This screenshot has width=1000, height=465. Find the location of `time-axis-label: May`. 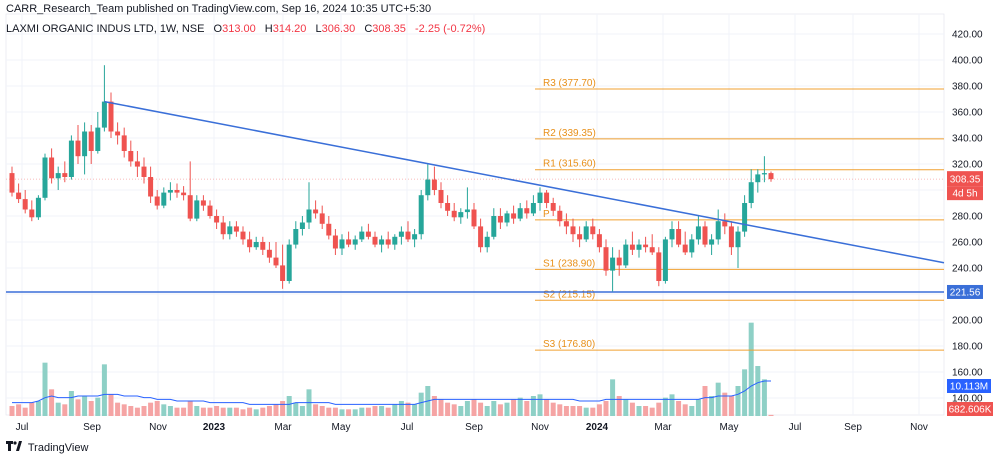

time-axis-label: May is located at coordinates (341, 427).